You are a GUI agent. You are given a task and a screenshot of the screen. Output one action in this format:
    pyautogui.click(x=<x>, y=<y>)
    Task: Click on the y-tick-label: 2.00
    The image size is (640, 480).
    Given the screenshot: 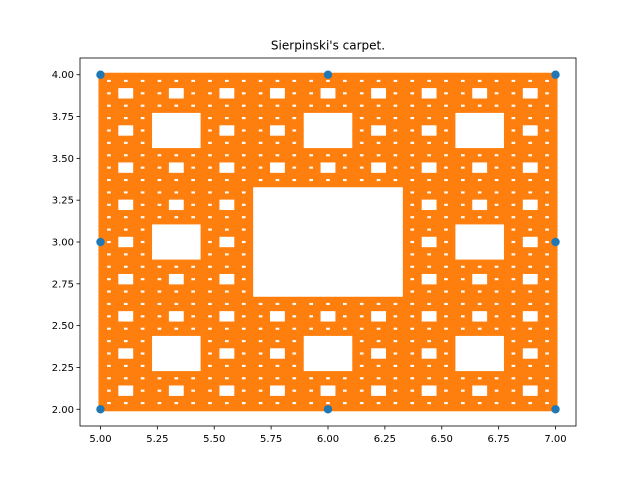 What is the action you would take?
    pyautogui.click(x=63, y=410)
    